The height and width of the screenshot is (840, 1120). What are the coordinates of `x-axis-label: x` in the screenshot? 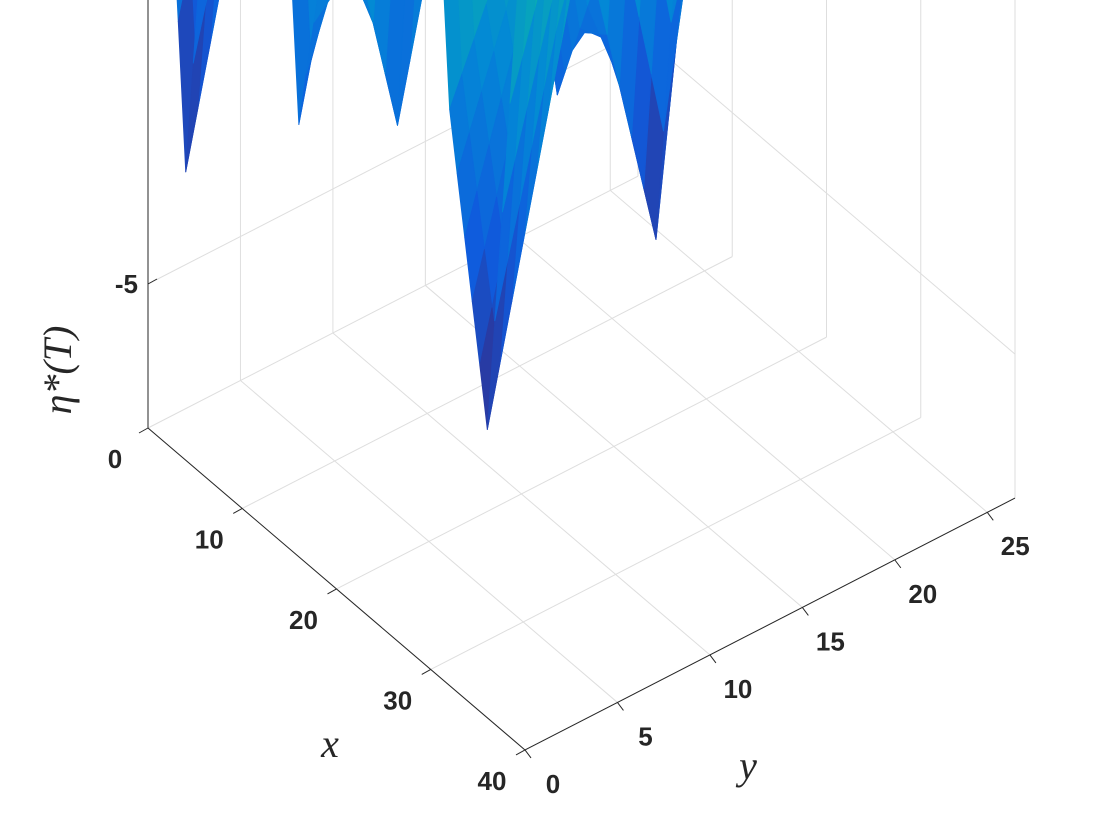 It's located at (329, 743).